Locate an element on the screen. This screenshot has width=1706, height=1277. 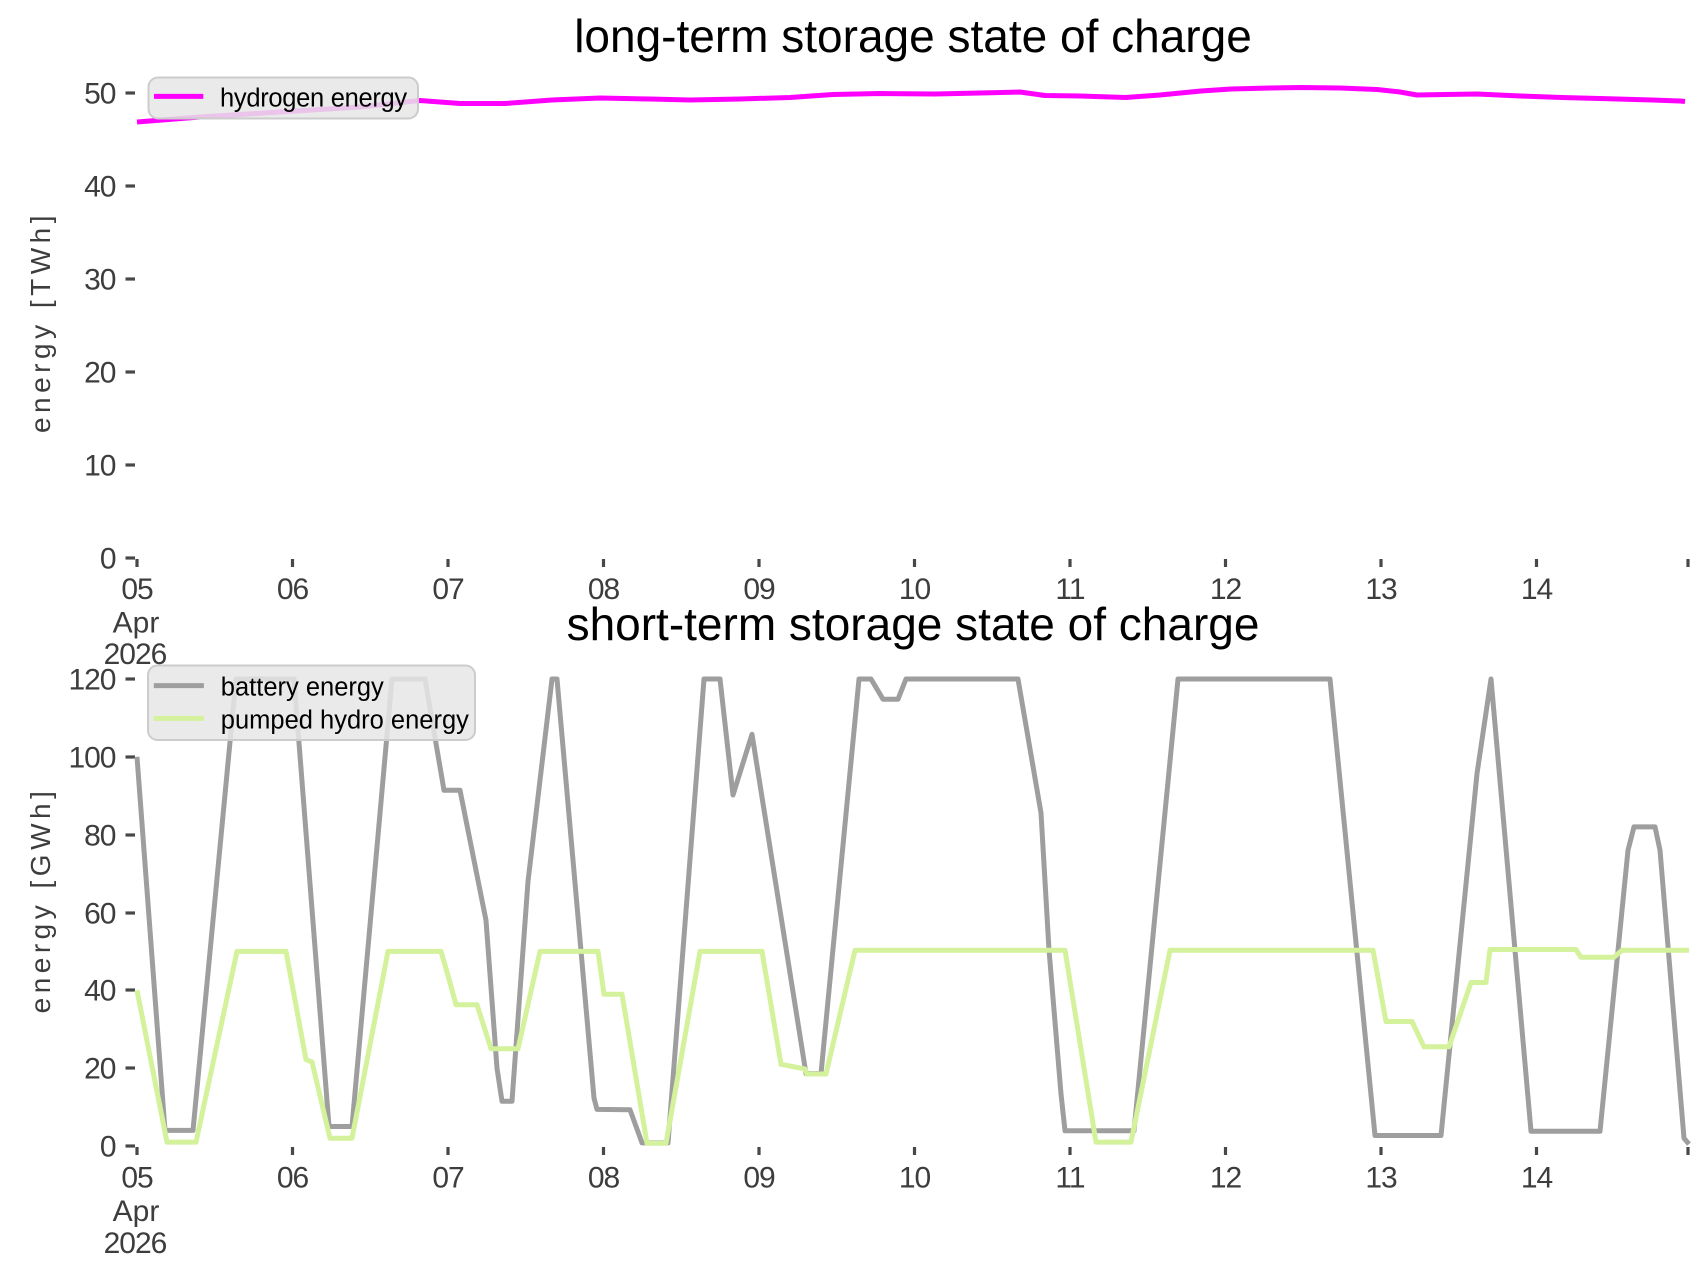
svg-text:short-term storage state of ch: short-term storage state of charge is located at coordinates (913, 624).